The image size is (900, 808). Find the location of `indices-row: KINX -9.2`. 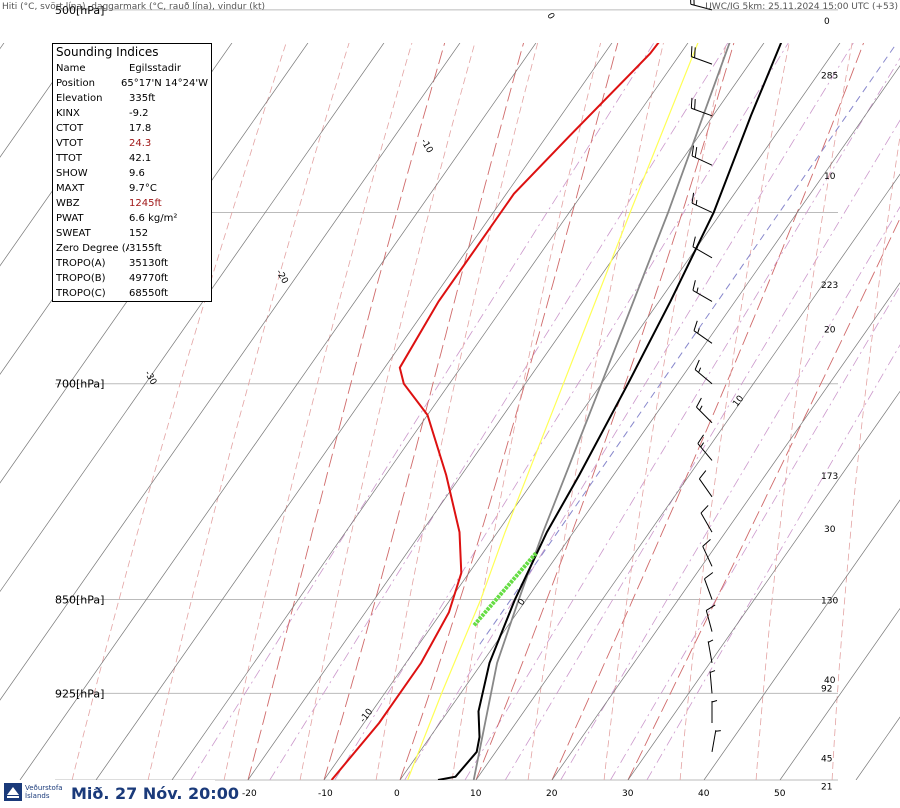

indices-row: KINX -9.2 is located at coordinates (132, 113).